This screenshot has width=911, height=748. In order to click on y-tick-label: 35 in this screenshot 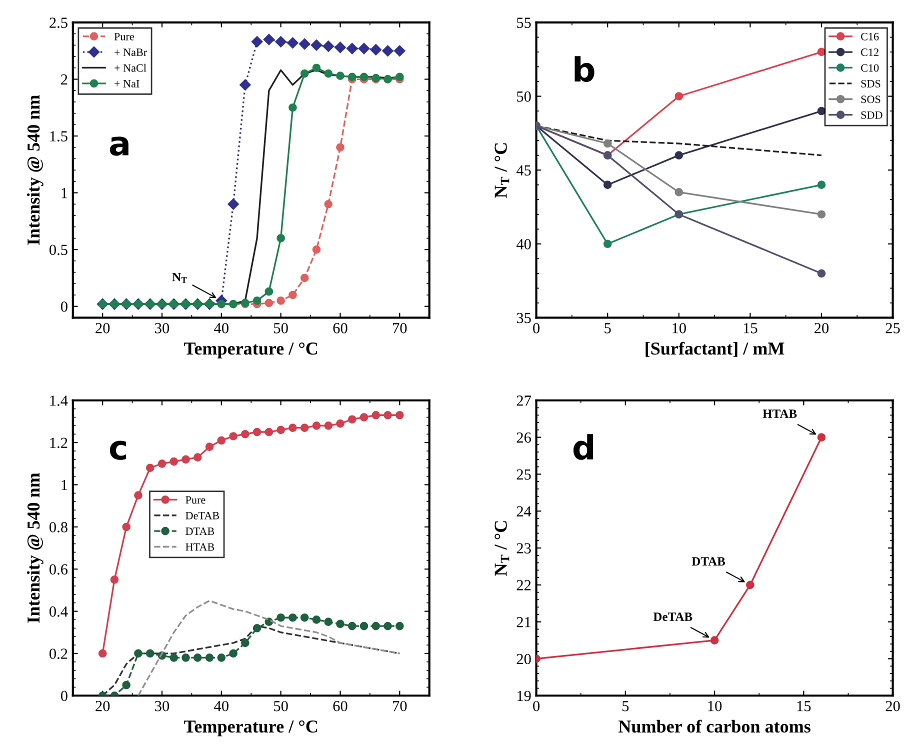, I will do `click(523, 318)`.